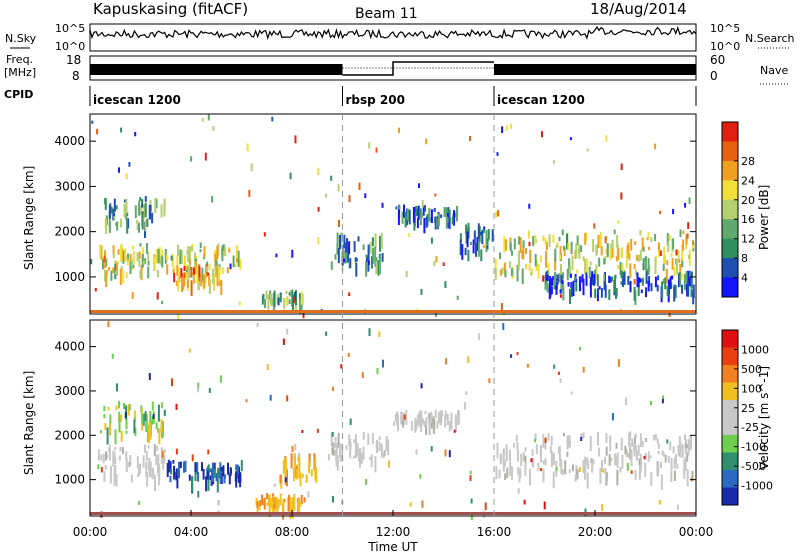  I want to click on velocity-colorbar-swatch, so click(730, 374).